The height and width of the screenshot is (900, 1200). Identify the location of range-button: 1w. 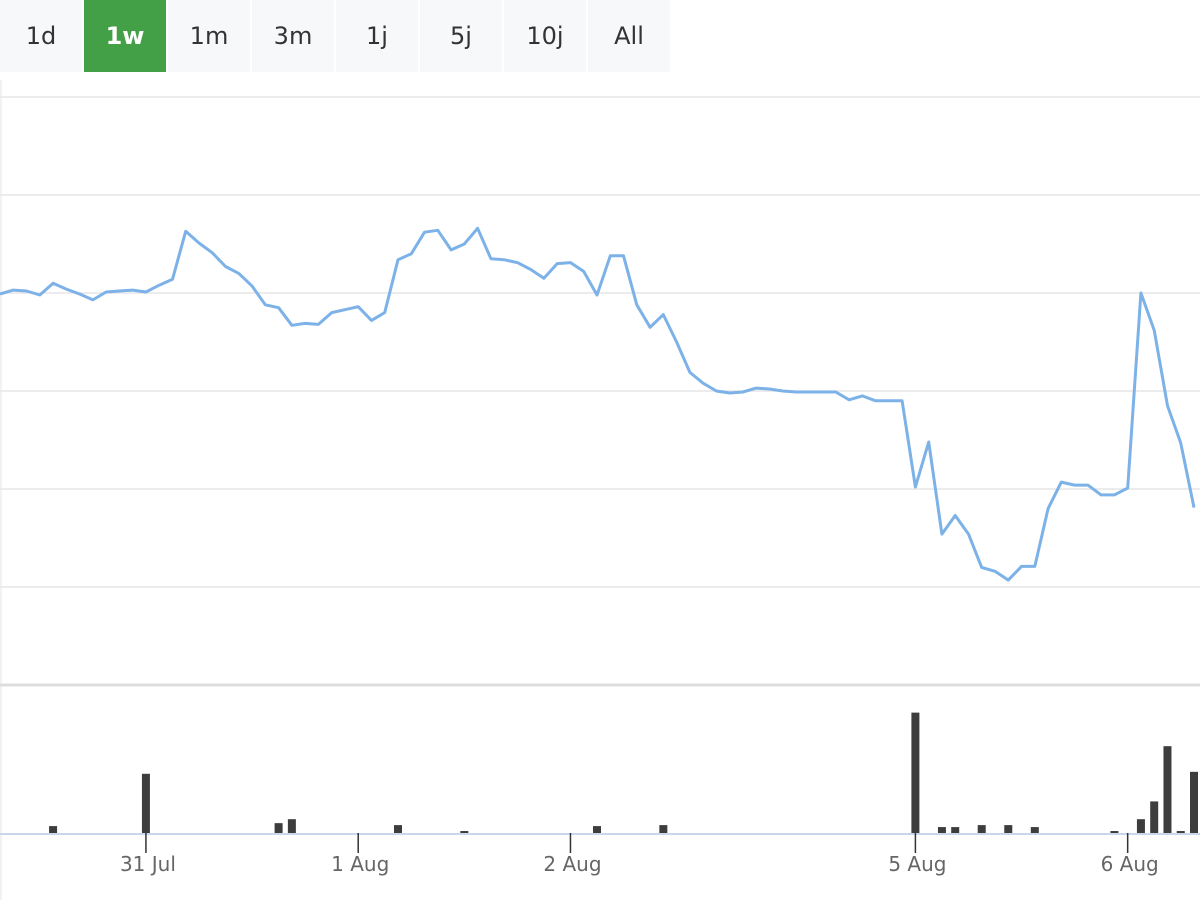
(125, 36).